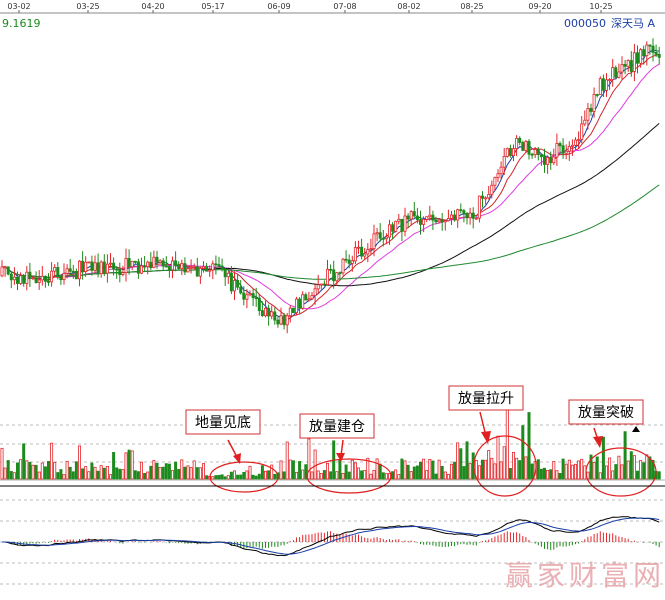  What do you see at coordinates (471, 6) in the screenshot?
I see `date-tick-label: 08-25` at bounding box center [471, 6].